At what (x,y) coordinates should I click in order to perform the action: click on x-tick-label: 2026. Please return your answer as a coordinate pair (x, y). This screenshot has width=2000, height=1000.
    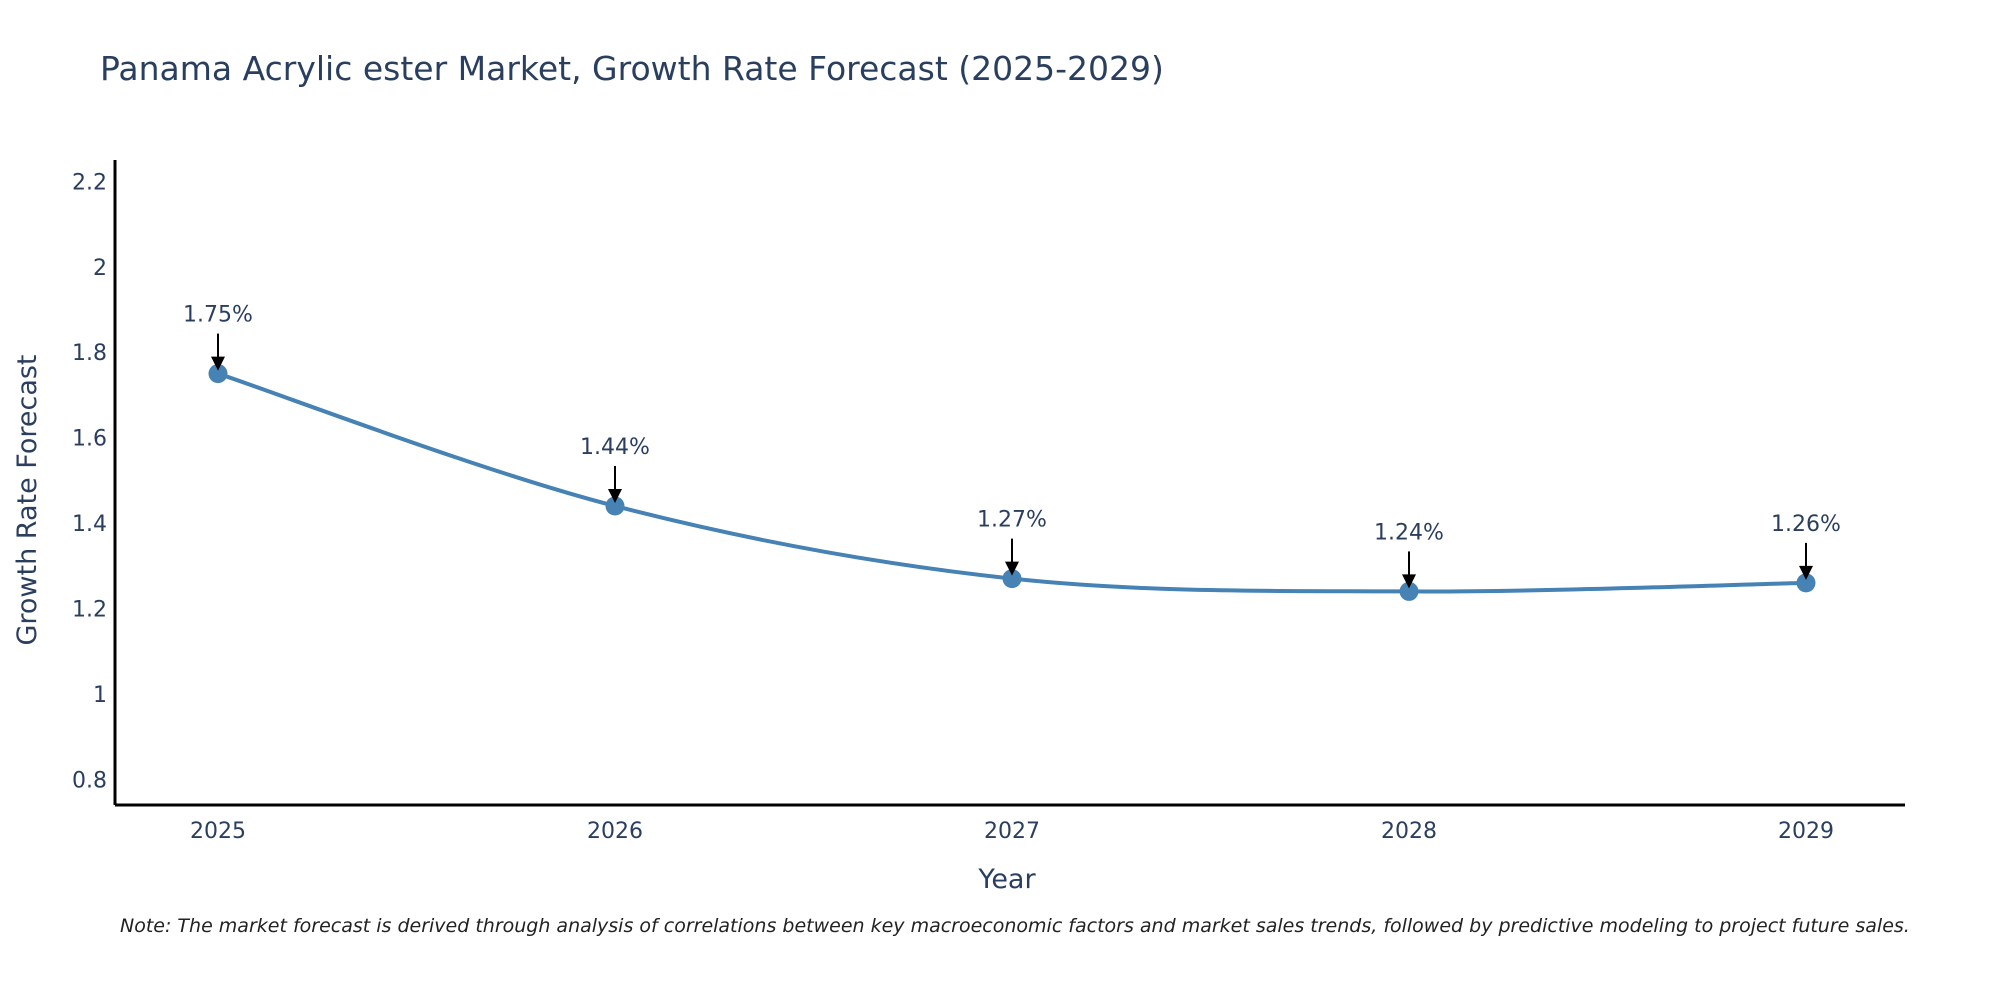
    Looking at the image, I should click on (615, 831).